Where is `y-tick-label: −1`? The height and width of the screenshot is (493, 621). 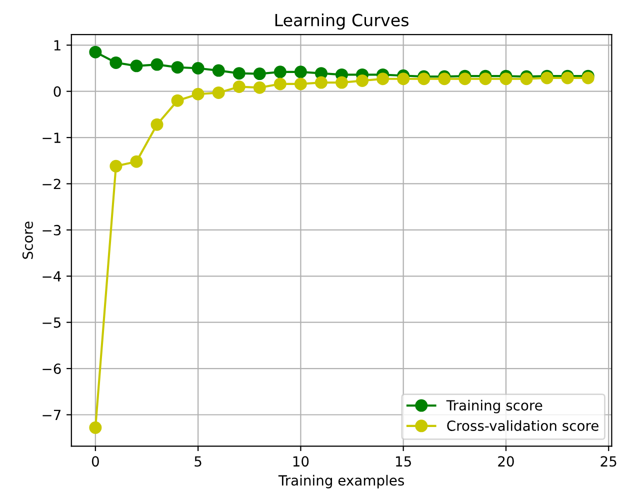 y-tick-label: −1 is located at coordinates (51, 137).